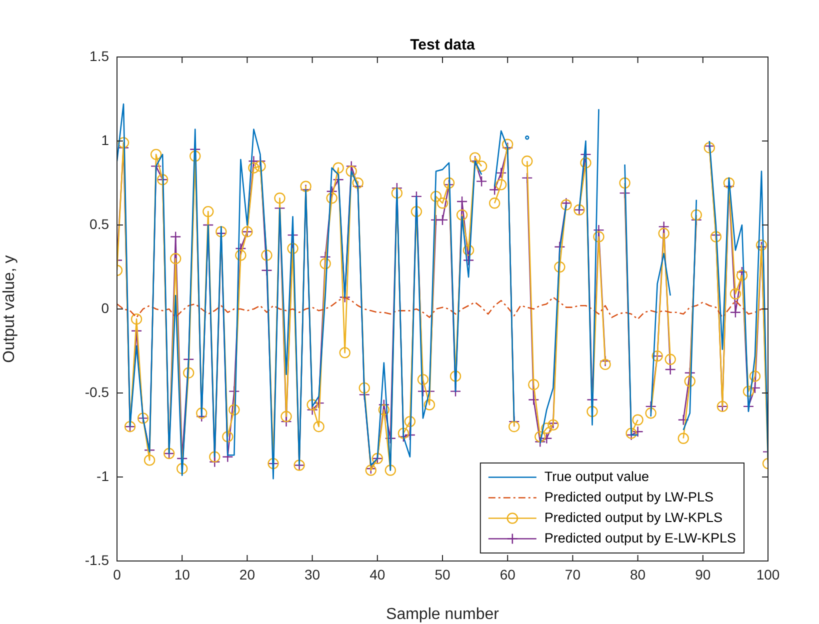  Describe the element at coordinates (633, 517) in the screenshot. I see `legend-label: Predicted output by LW-KPLS` at that location.